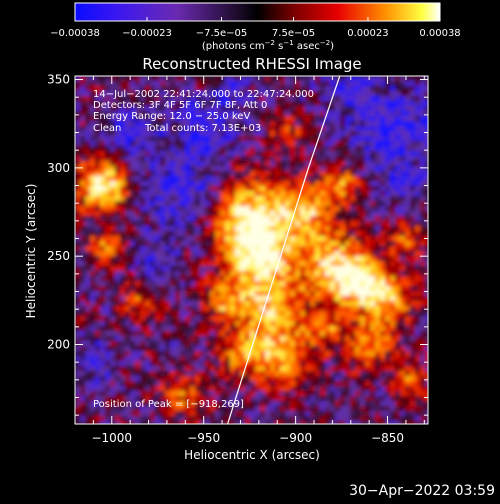  I want to click on x-tick-label: −850, so click(387, 438).